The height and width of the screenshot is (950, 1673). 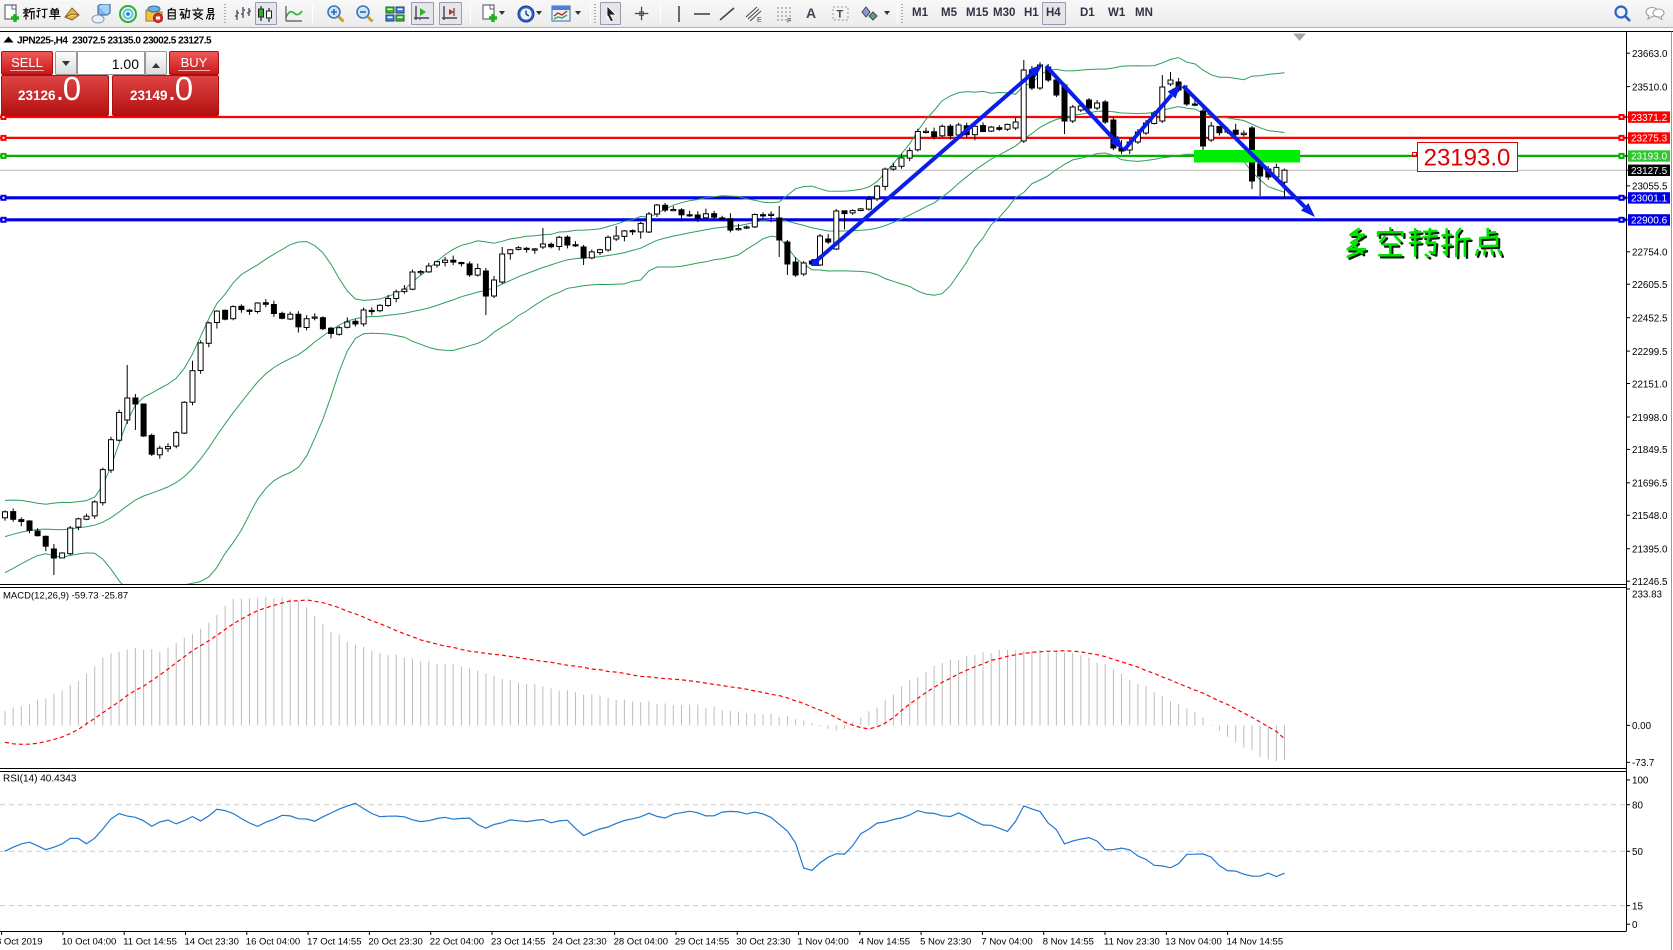 What do you see at coordinates (89, 942) in the screenshot?
I see `svg-text: 10 Oct 04:00` at bounding box center [89, 942].